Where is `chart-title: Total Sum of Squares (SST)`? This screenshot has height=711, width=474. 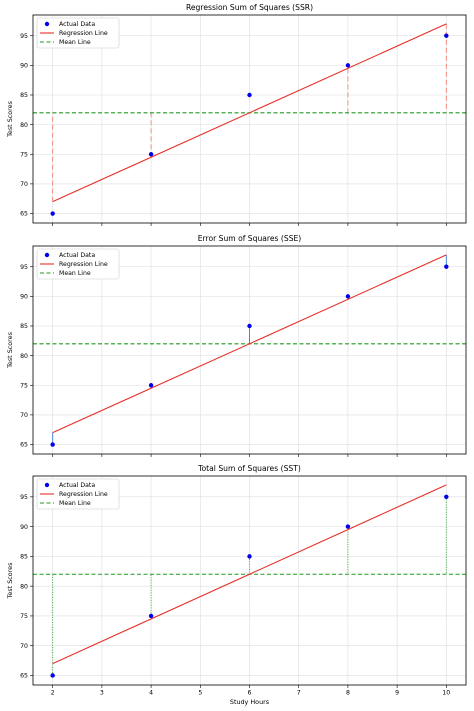 chart-title: Total Sum of Squares (SST) is located at coordinates (249, 468).